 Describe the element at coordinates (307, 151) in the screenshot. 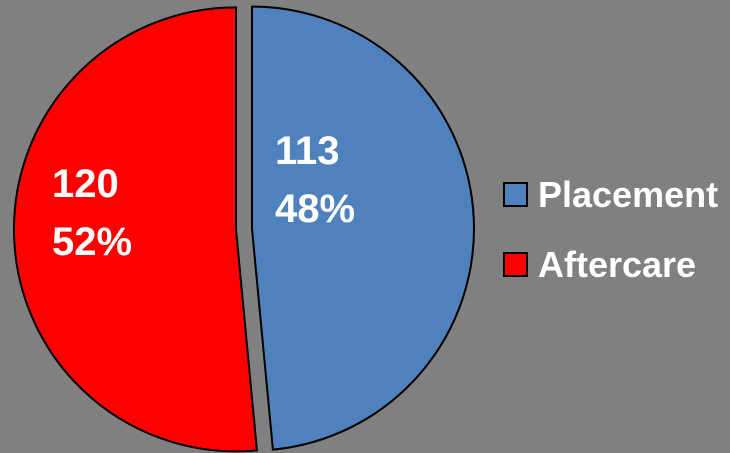

I see `slice-label-placement-value: 113` at that location.